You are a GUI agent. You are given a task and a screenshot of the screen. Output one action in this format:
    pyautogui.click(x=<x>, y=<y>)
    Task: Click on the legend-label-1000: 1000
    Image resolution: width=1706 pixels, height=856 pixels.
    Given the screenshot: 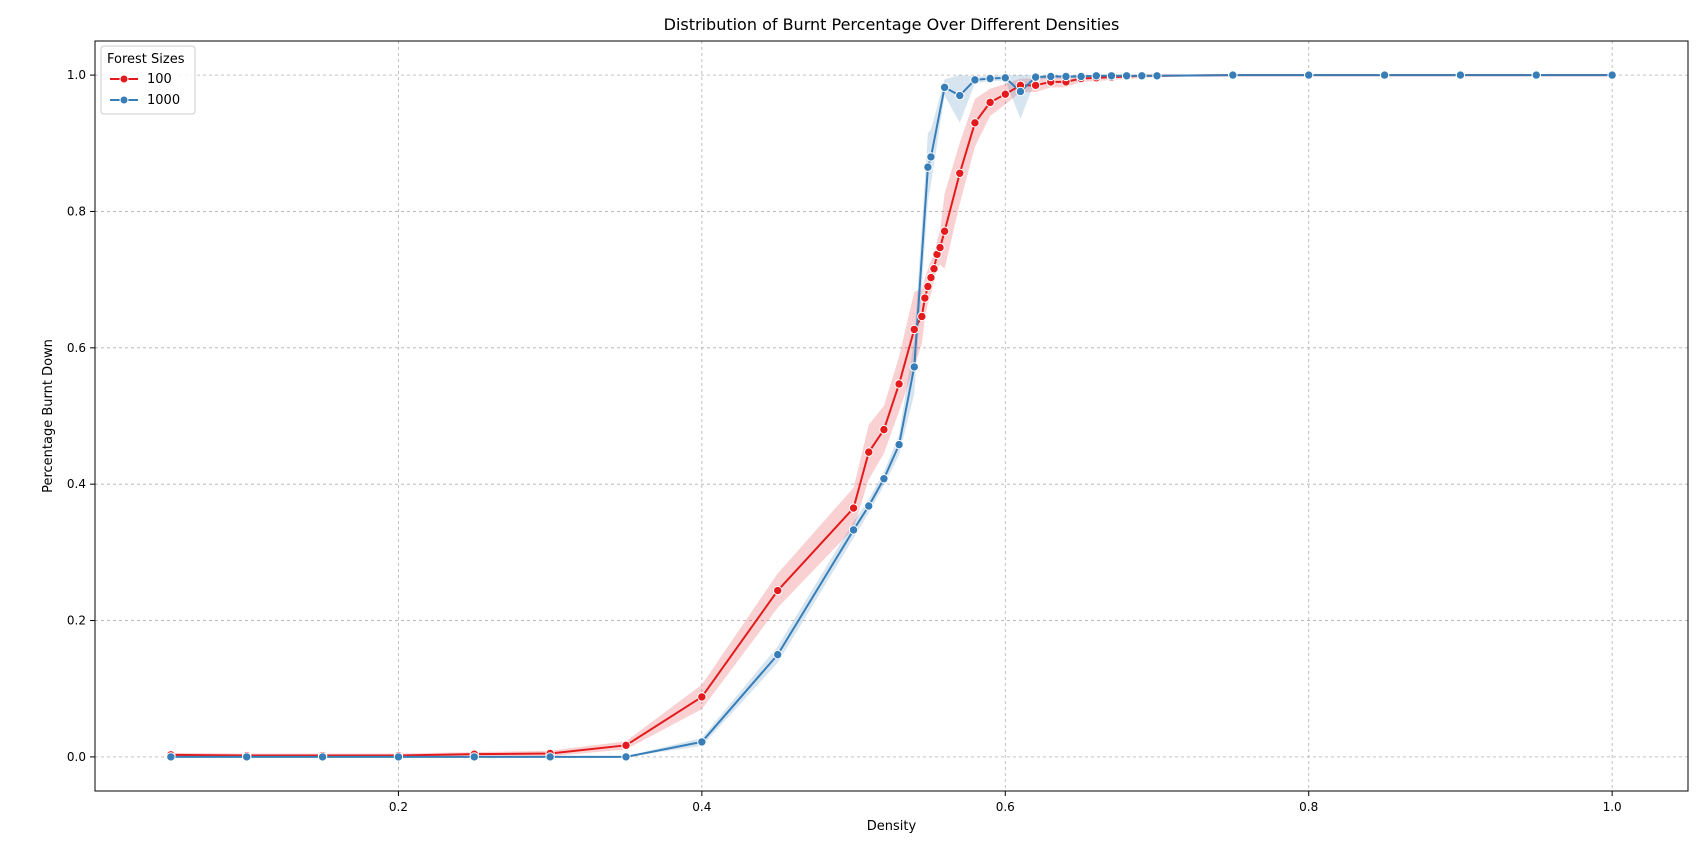 What is the action you would take?
    pyautogui.click(x=163, y=100)
    